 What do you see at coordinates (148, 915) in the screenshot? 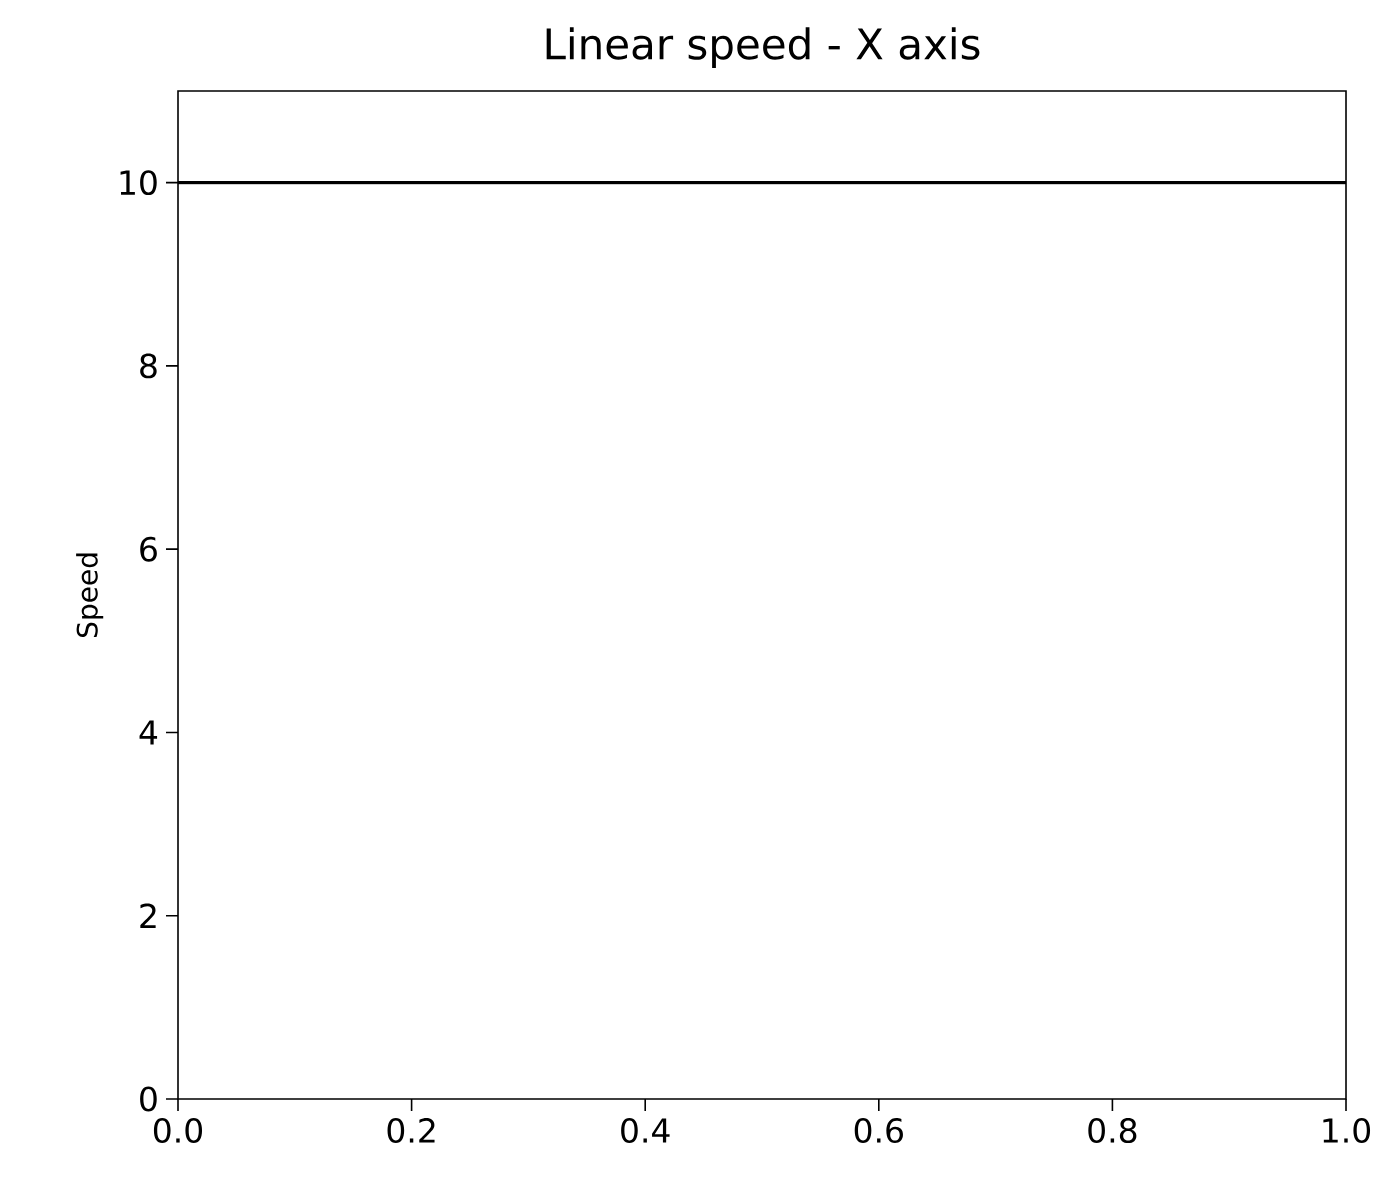
I see `y-tick-label: 2` at bounding box center [148, 915].